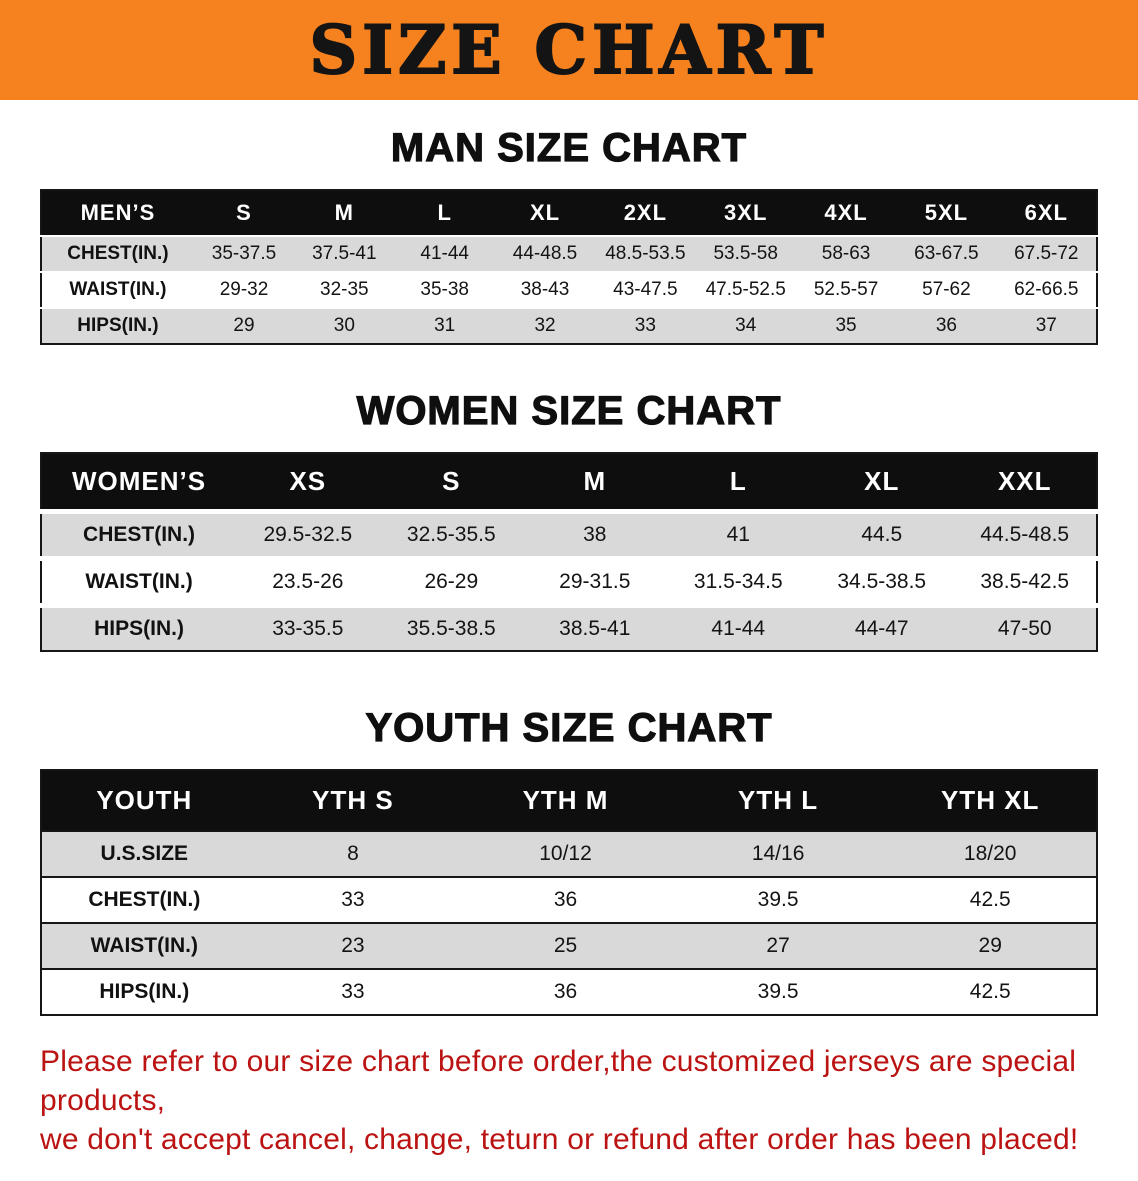 The width and height of the screenshot is (1138, 1181). I want to click on table-row: HIPS(IN.) 29 30 31 32 33 34 35 36 37, so click(569, 326).